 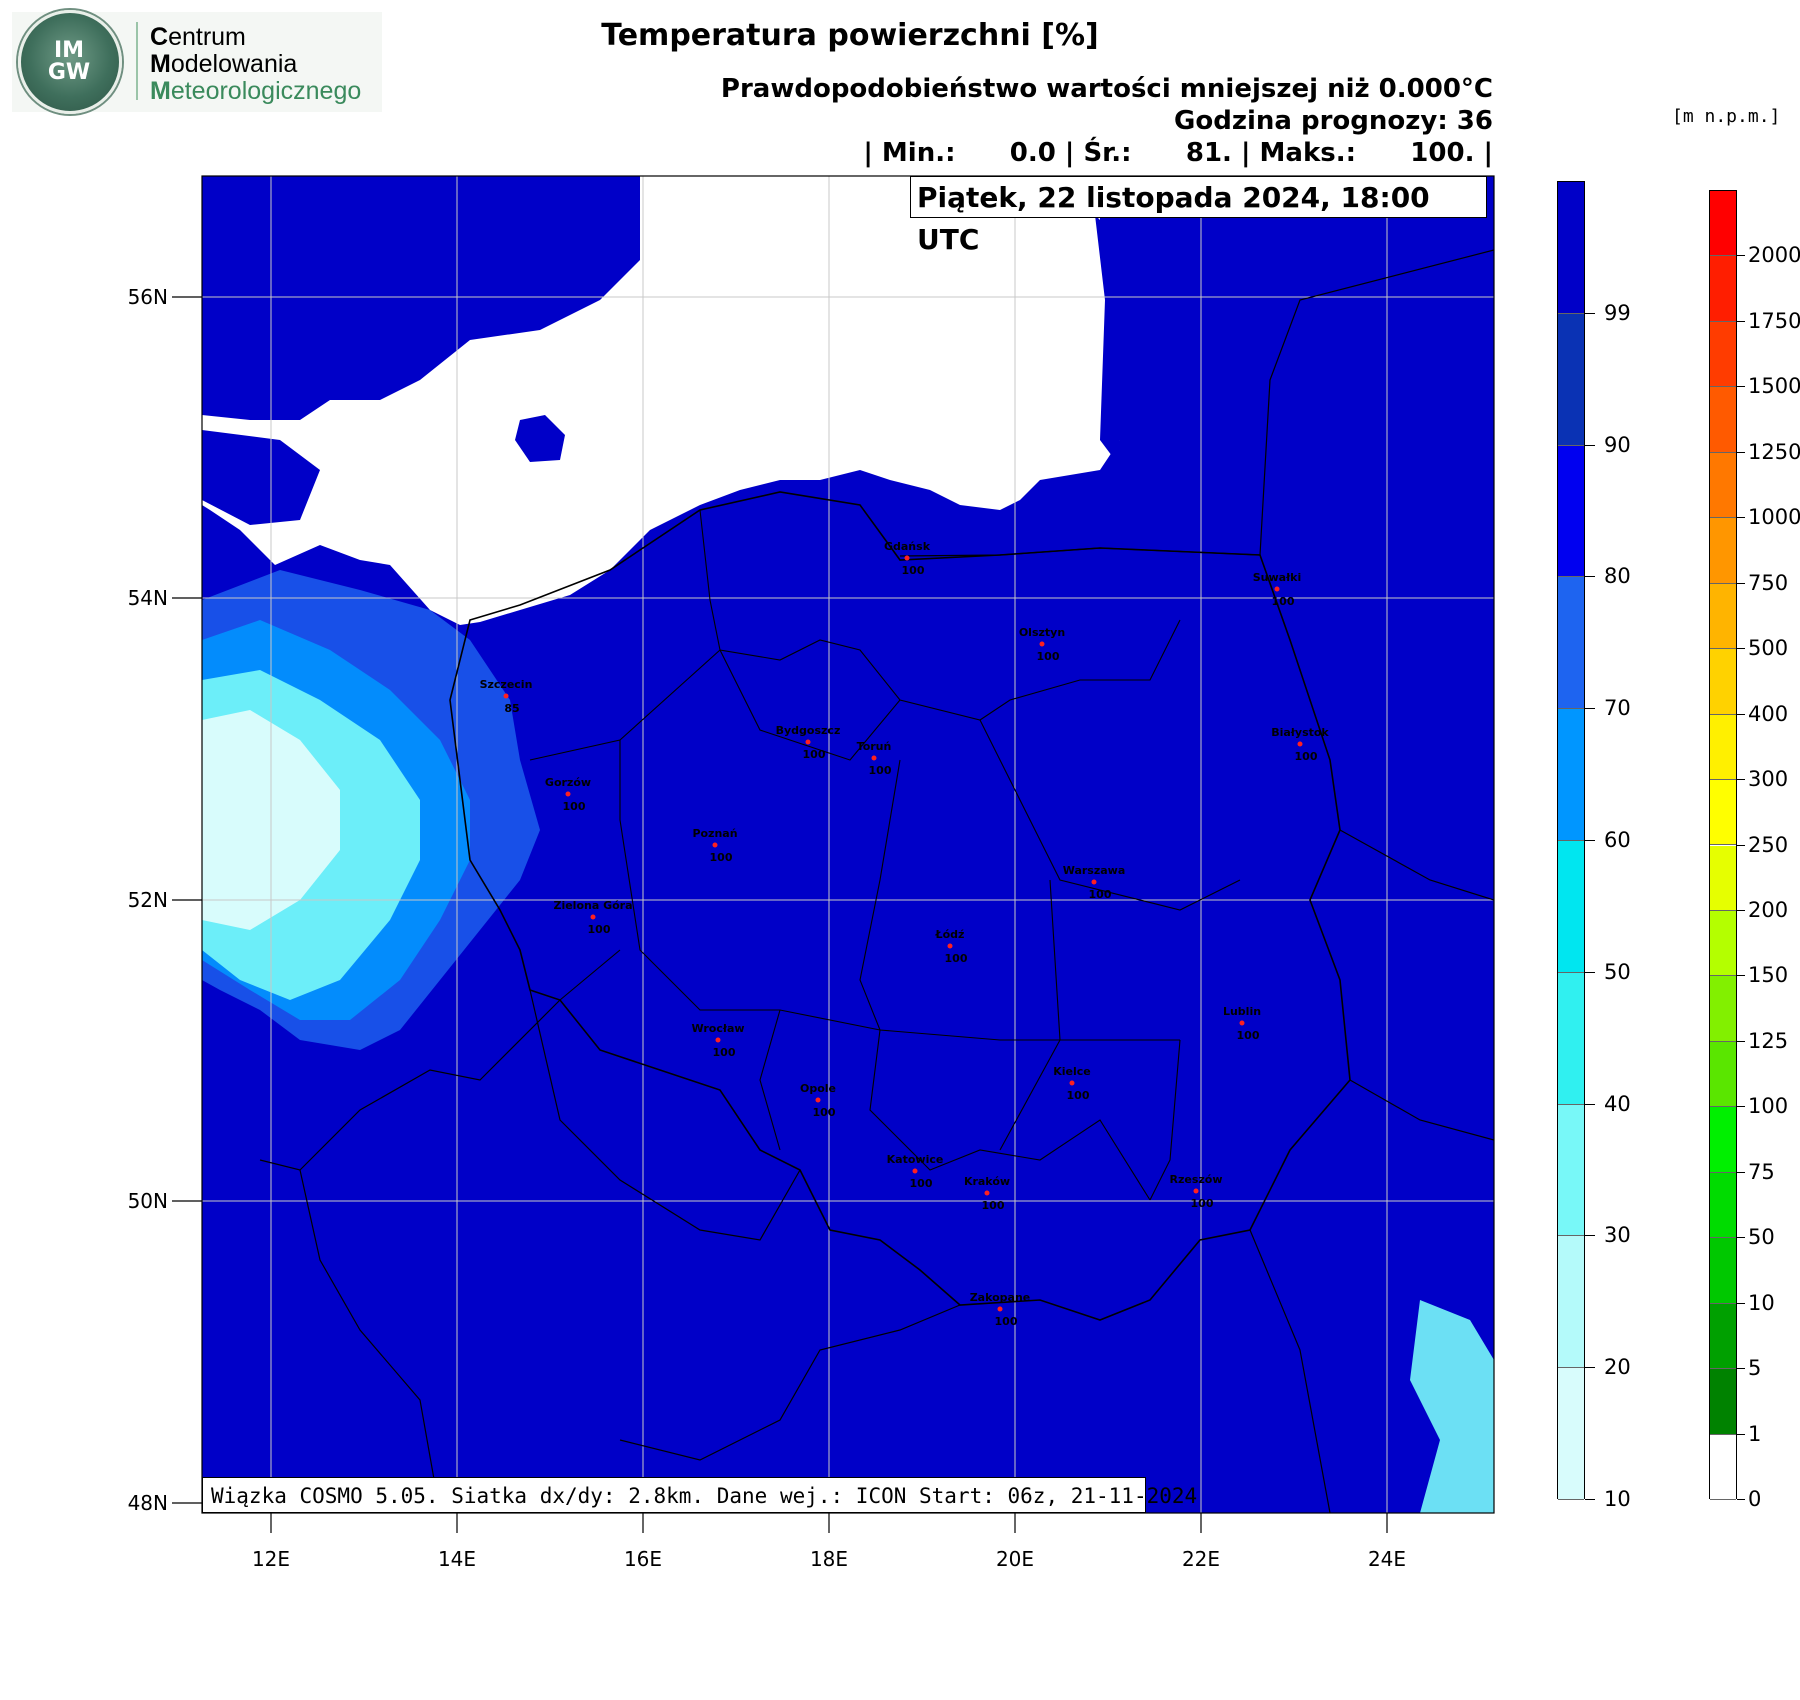 What do you see at coordinates (1768, 975) in the screenshot?
I see `elevation-tick-label: 150` at bounding box center [1768, 975].